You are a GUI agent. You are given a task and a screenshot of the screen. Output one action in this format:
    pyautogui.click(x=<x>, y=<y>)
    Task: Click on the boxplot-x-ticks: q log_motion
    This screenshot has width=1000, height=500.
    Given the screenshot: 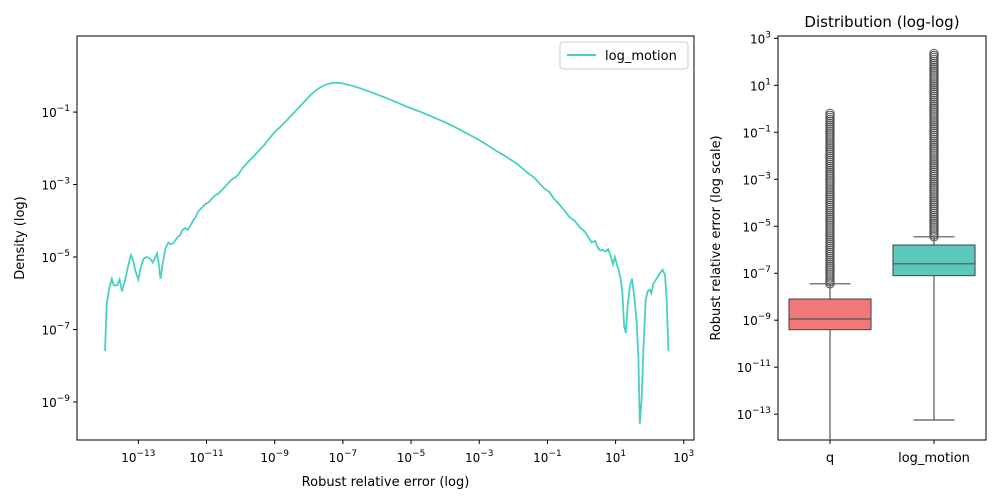 What is the action you would take?
    pyautogui.click(x=898, y=453)
    